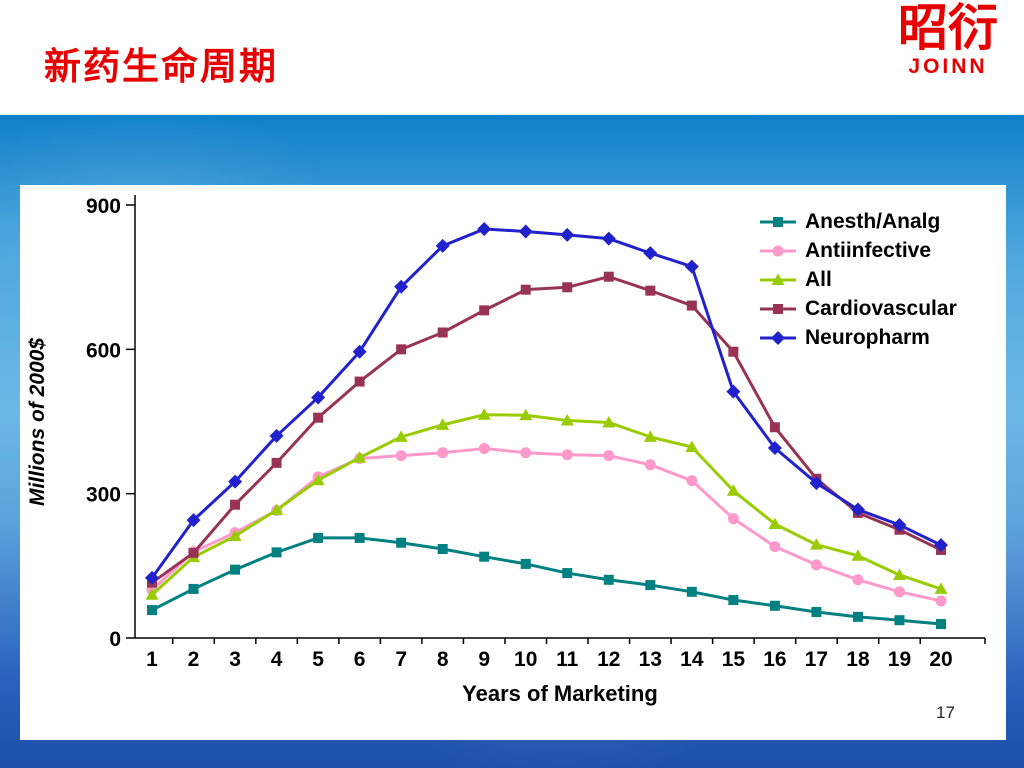 The image size is (1024, 768). Describe the element at coordinates (778, 337) in the screenshot. I see `legend-marker-diamond-icon` at that location.